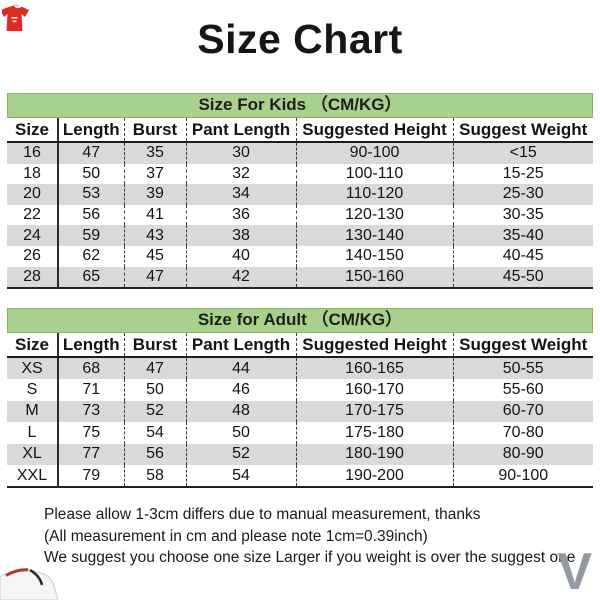 This screenshot has width=600, height=600. Describe the element at coordinates (154, 215) in the screenshot. I see `table-cell: 41` at that location.